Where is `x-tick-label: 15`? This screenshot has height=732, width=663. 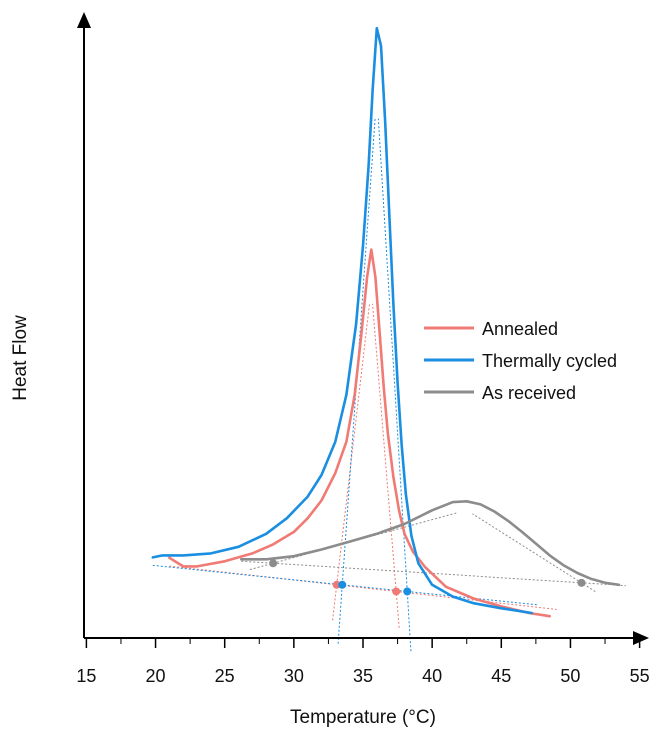
x-tick-label: 15 is located at coordinates (86, 676).